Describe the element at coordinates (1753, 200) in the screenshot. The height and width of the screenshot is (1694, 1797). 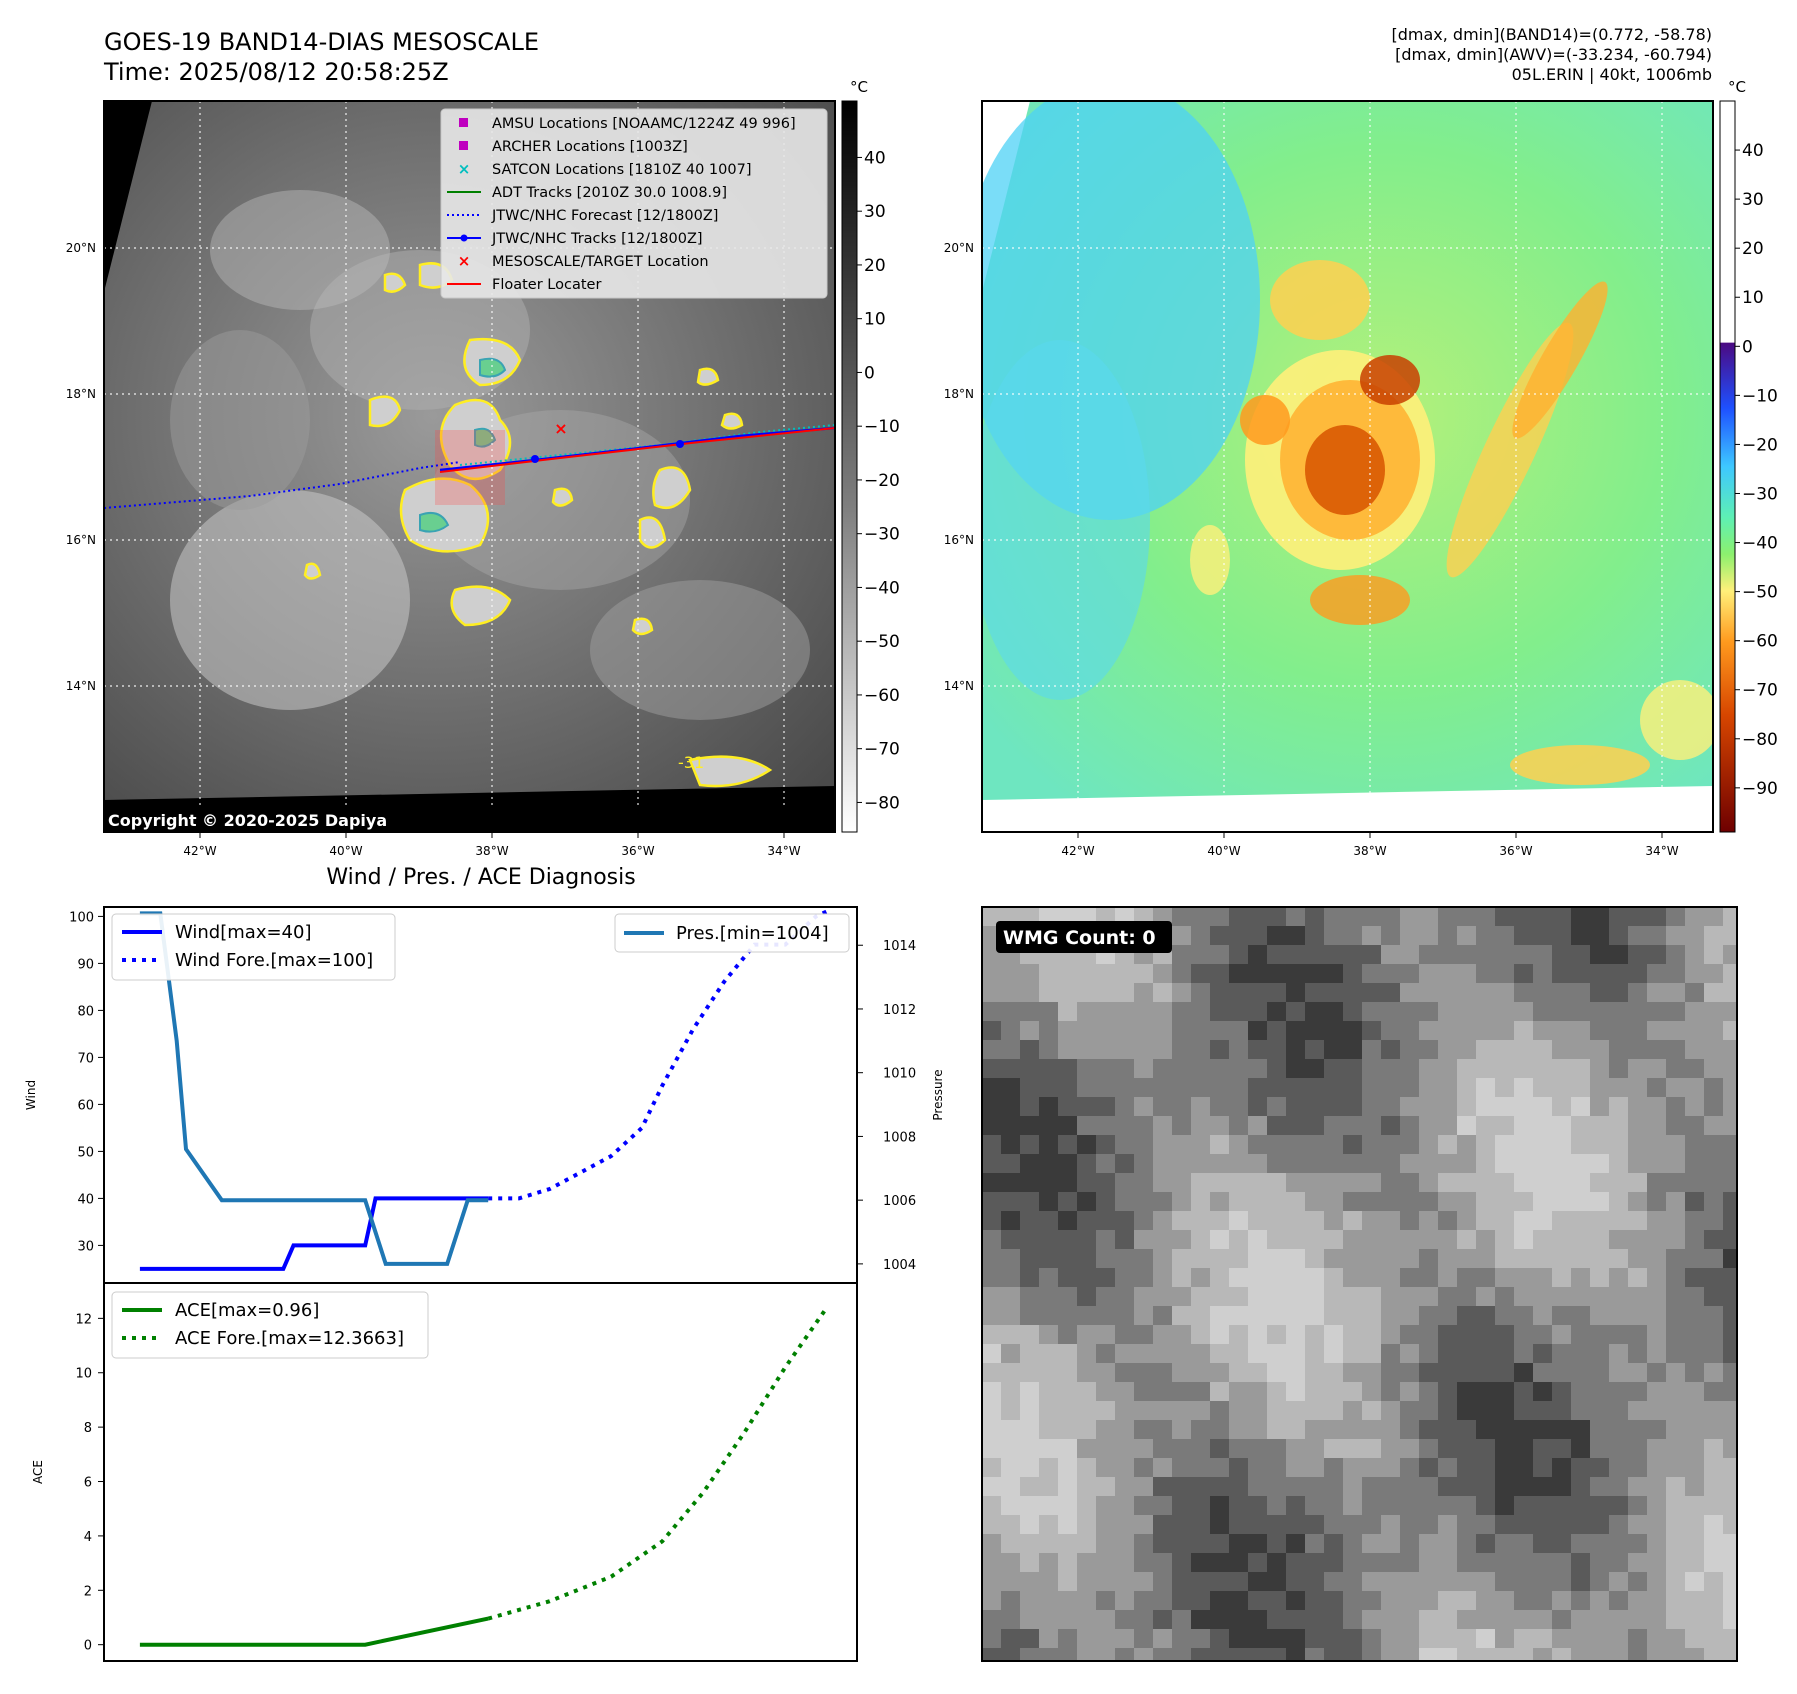
I see `wv-colorbar-tick: 30` at that location.